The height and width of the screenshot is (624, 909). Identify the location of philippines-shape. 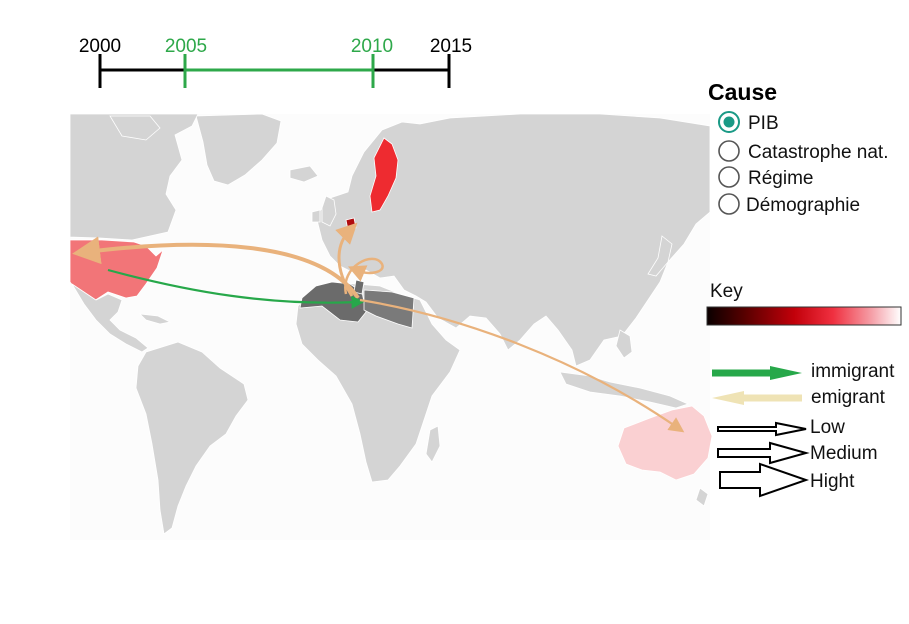
(624, 344).